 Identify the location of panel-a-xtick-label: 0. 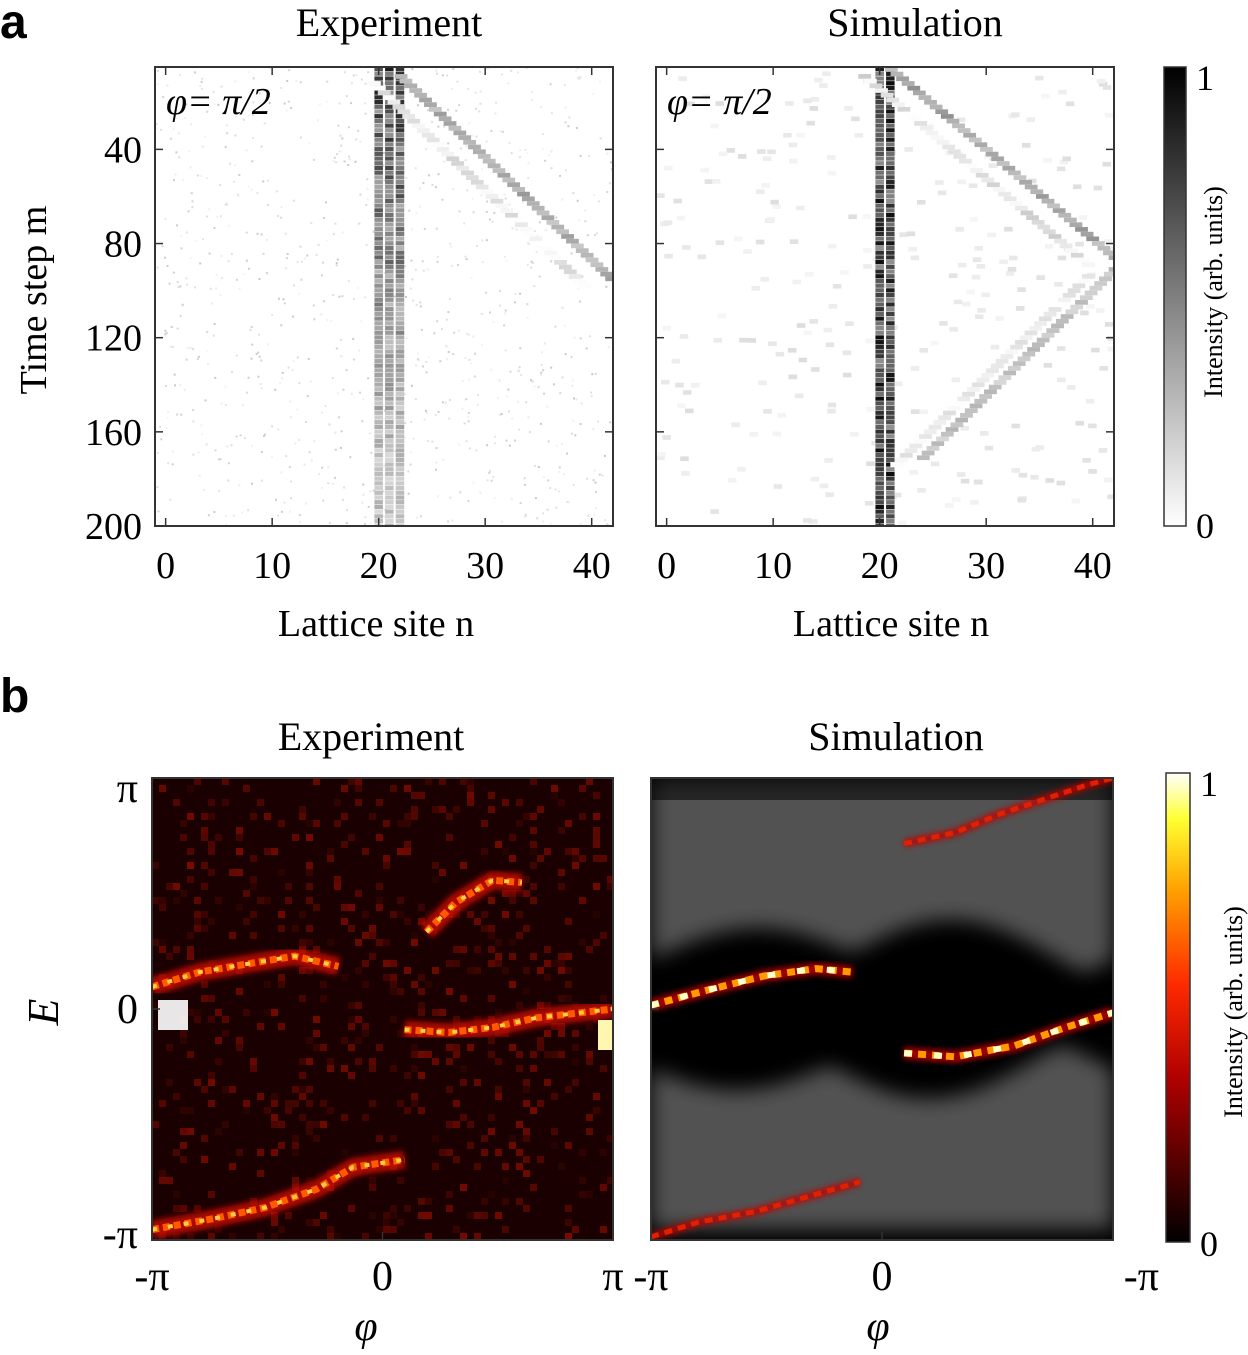
(666, 566).